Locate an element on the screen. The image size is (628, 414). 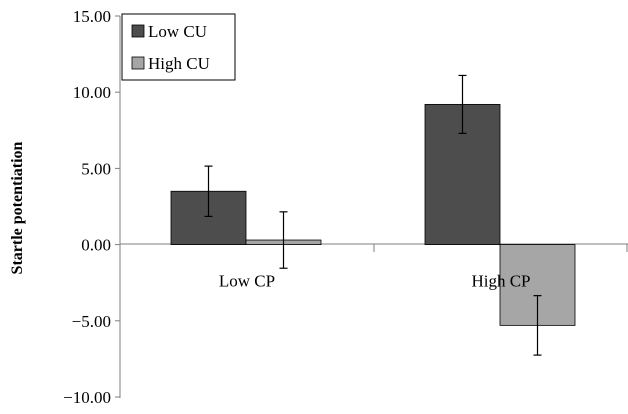
legend-label-high-cu: High CU is located at coordinates (179, 63).